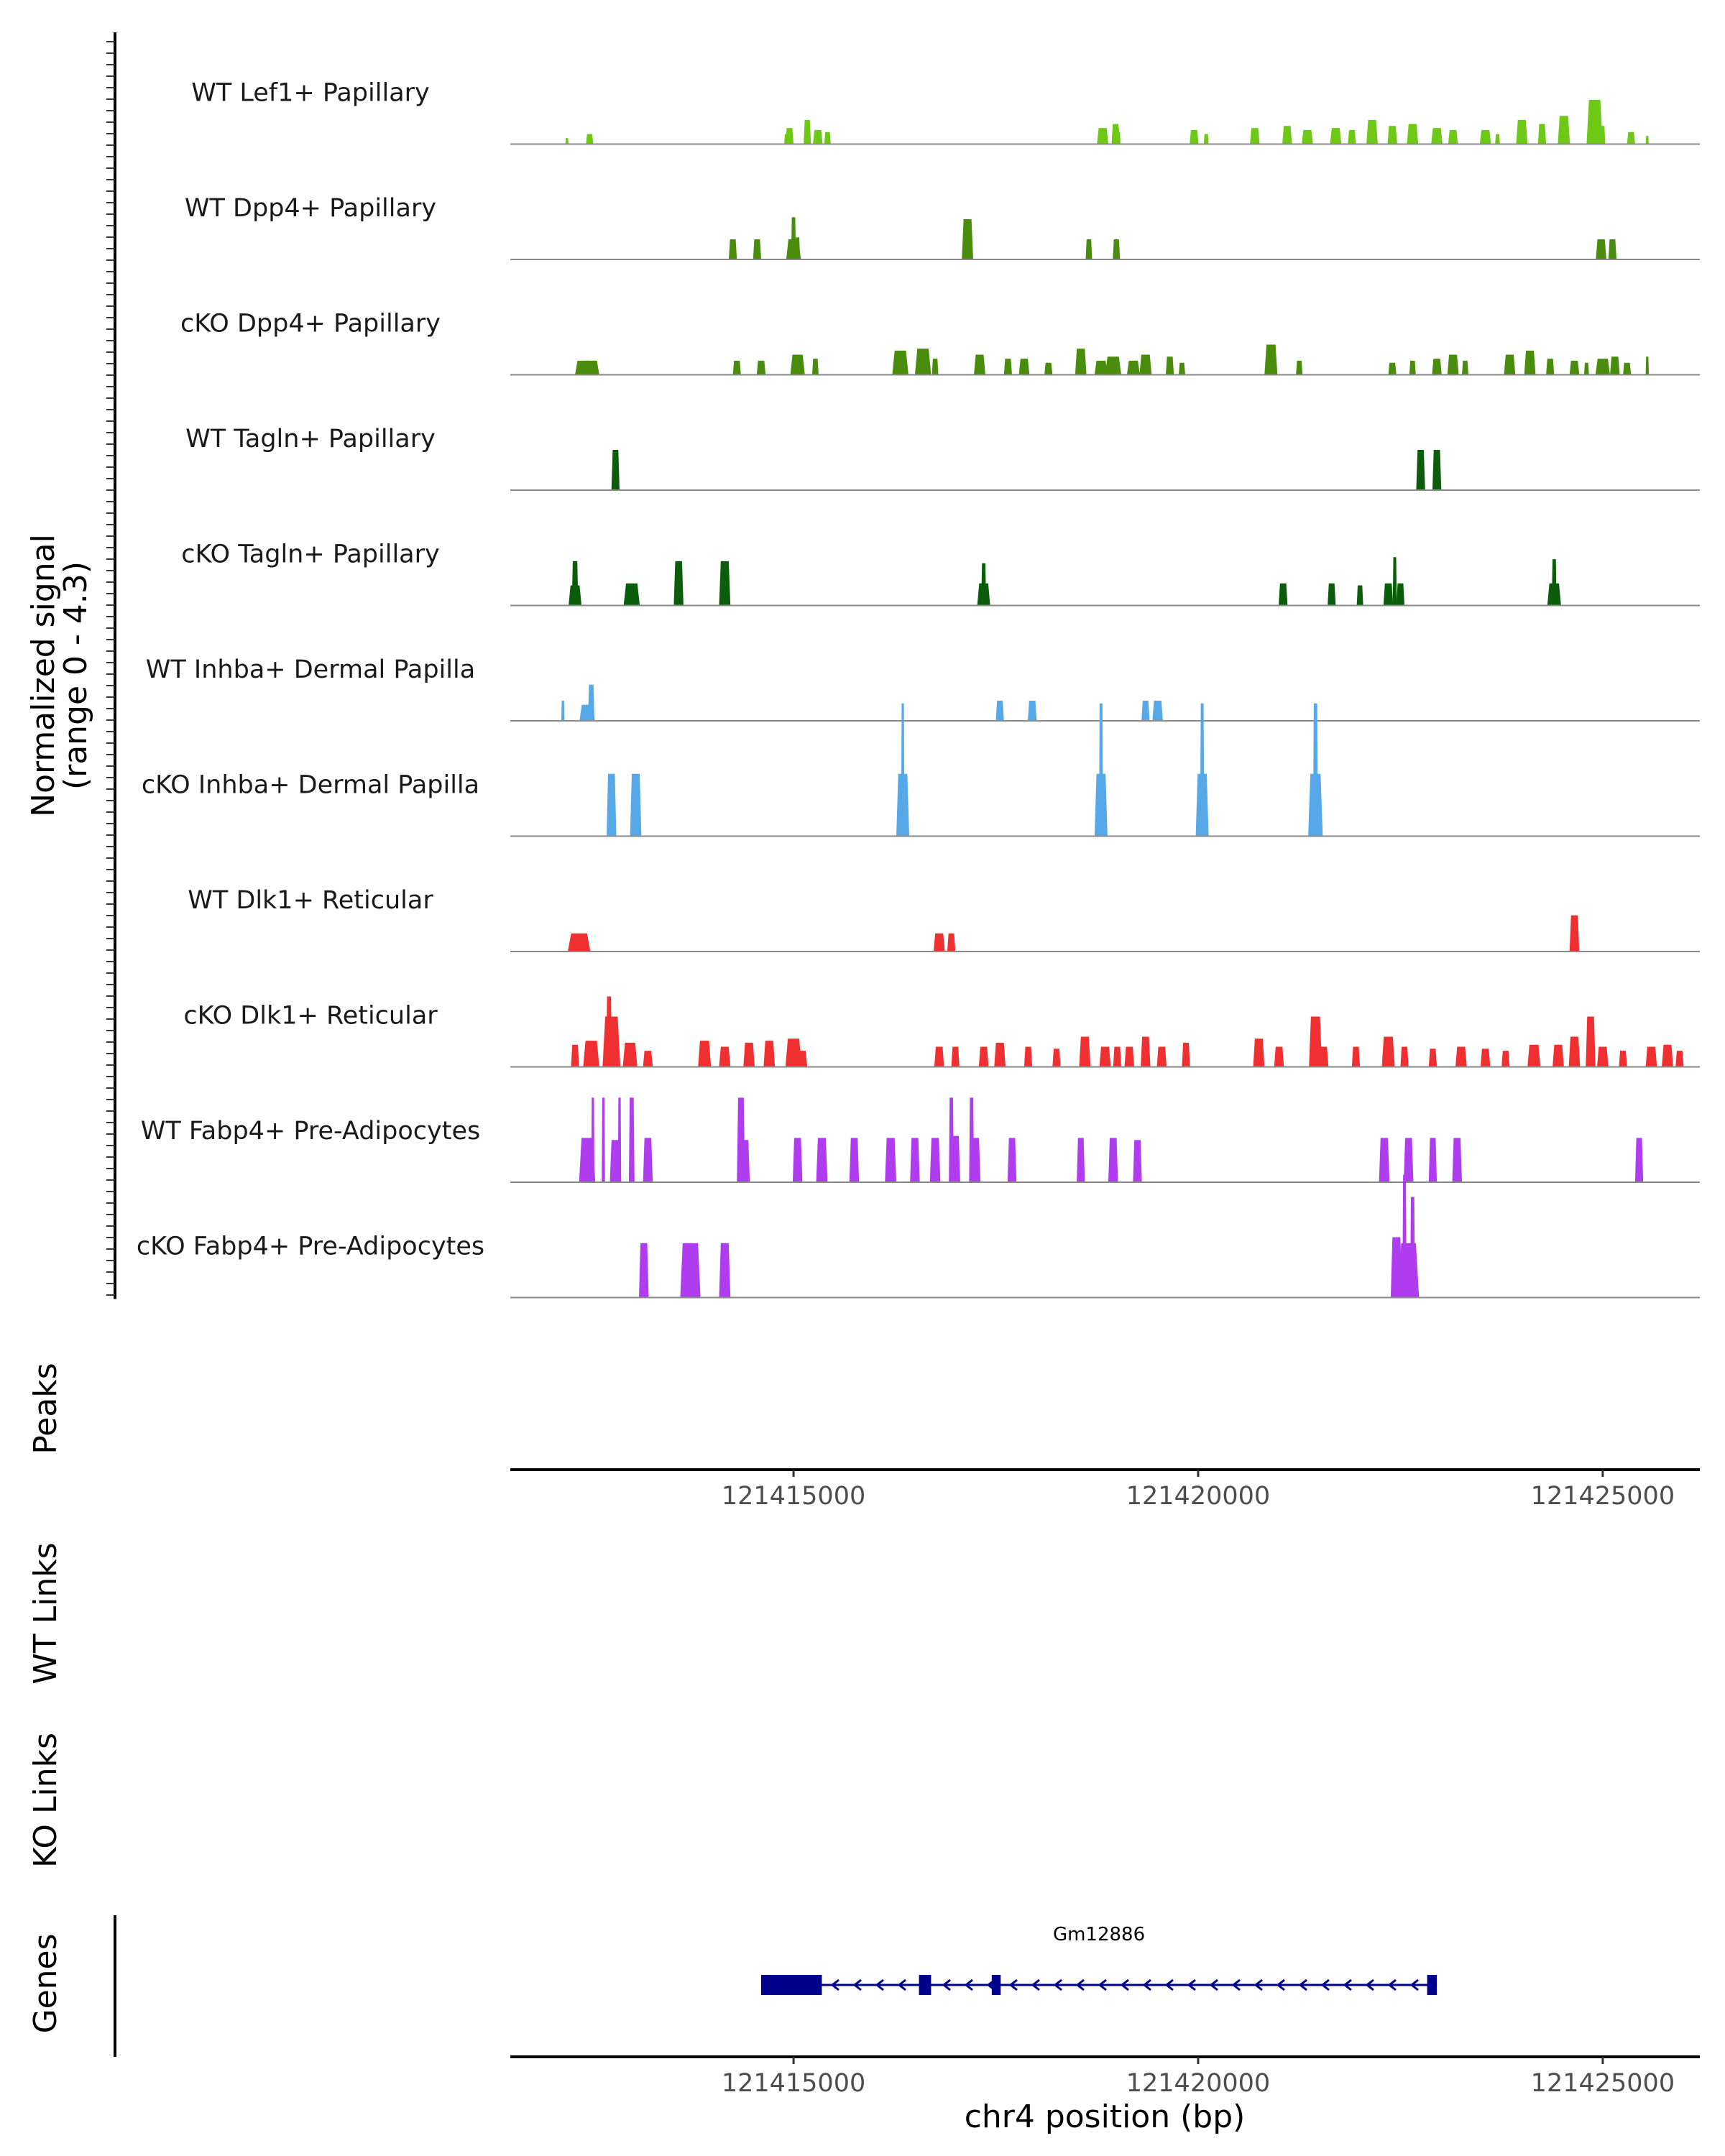  Describe the element at coordinates (1105, 1490) in the screenshot. I see `peaks-x-axis: 121415000 121420000 121425000` at that location.